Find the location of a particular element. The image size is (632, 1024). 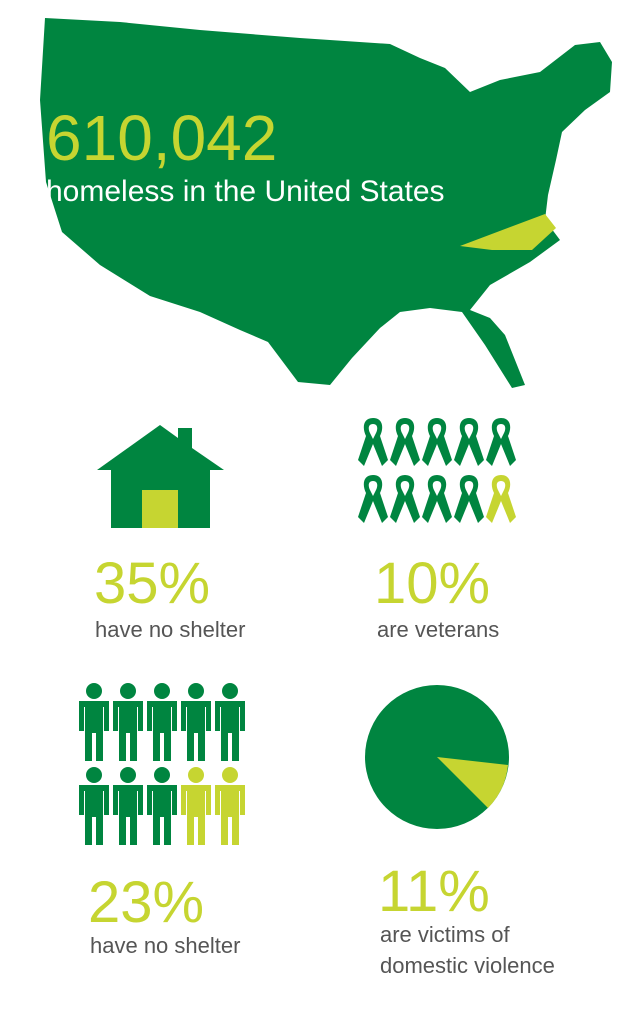

stat-value: 11% is located at coordinates (434, 891).